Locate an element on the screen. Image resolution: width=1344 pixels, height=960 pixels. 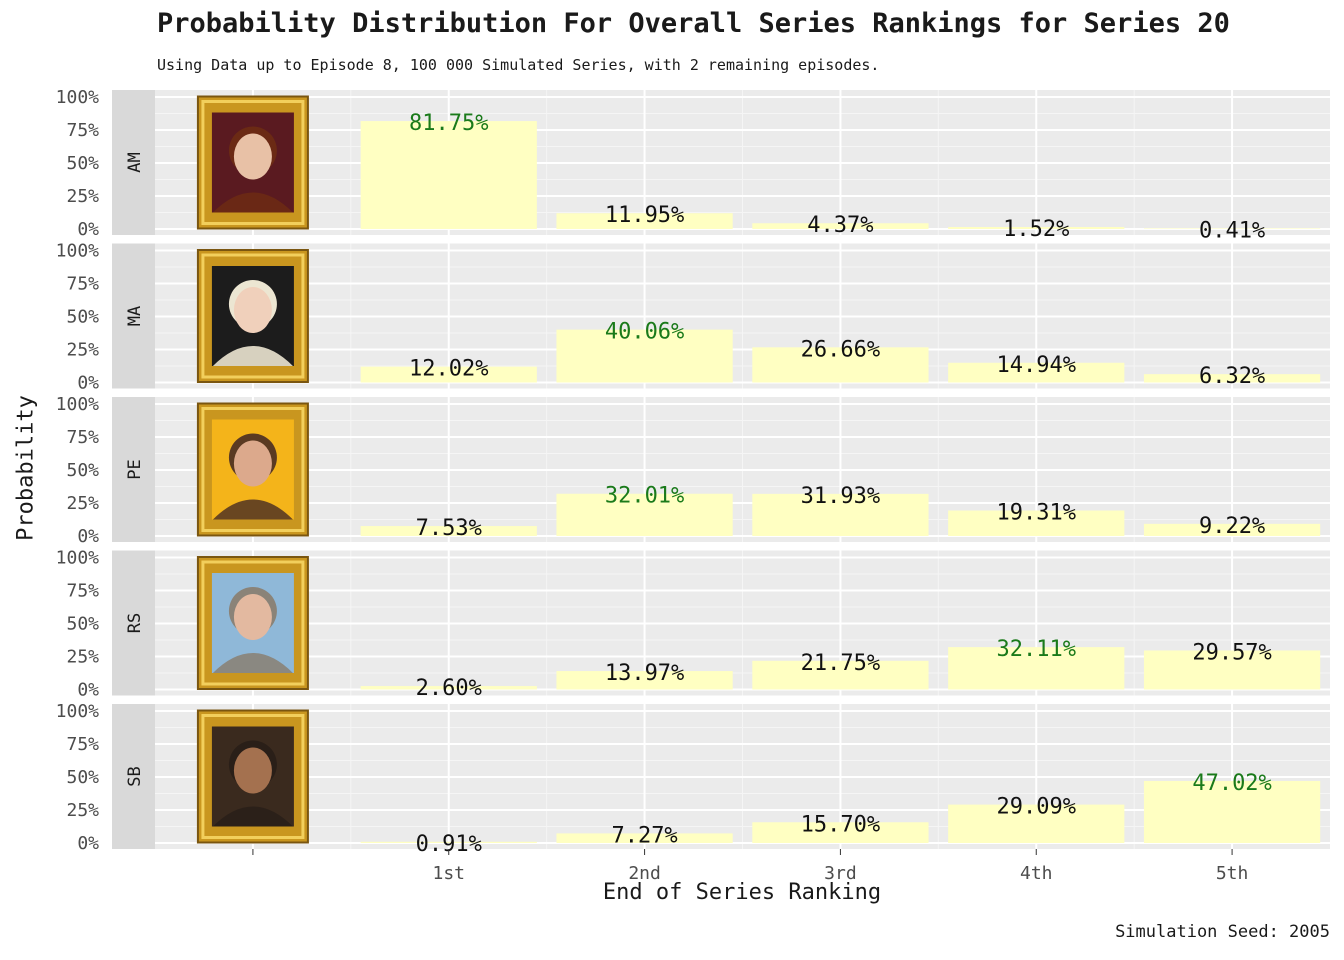
data-label: 81.75% is located at coordinates (448, 123).